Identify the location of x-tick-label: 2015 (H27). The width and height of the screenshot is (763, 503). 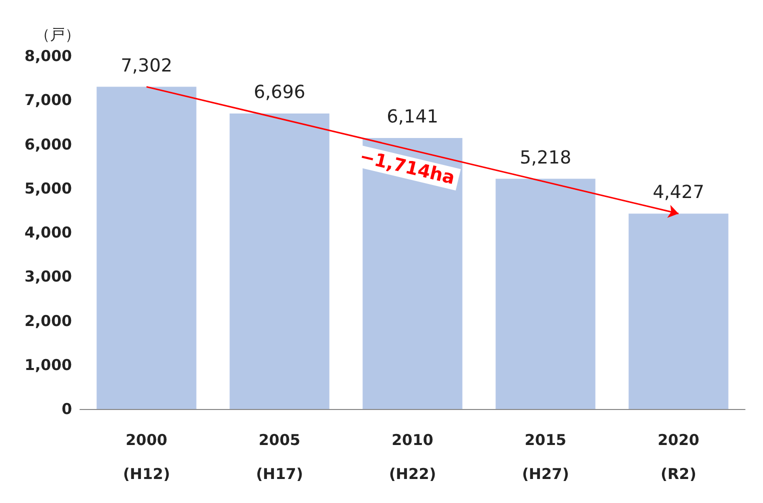
(546, 457).